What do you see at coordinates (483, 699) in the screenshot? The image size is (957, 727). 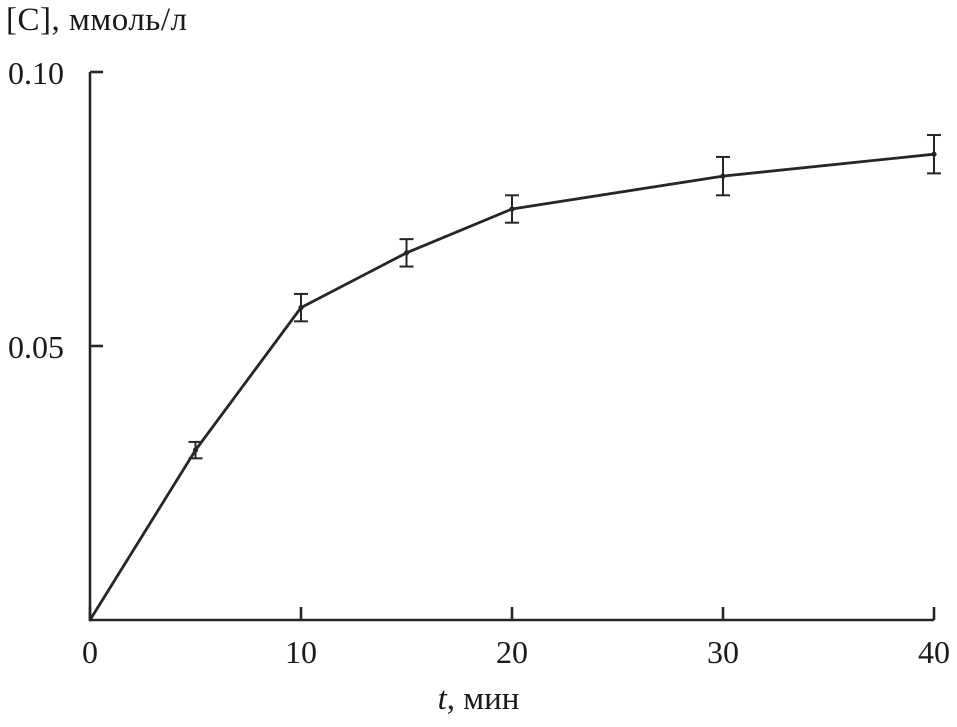 I see `x-axis-title-unit: , мин` at bounding box center [483, 699].